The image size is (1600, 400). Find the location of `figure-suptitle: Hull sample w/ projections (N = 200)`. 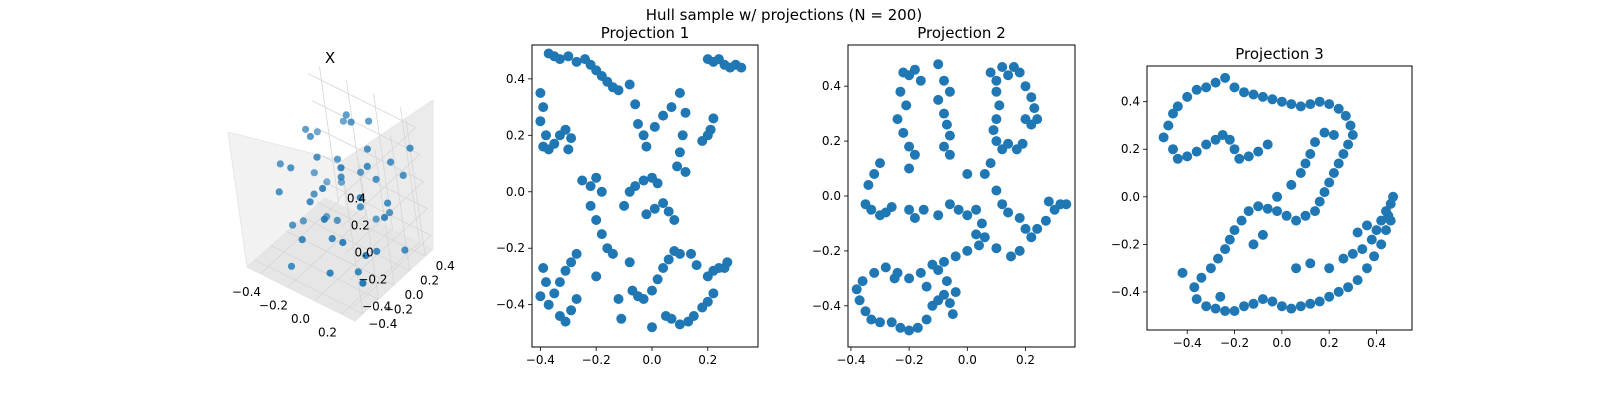

figure-suptitle: Hull sample w/ projections (N = 200) is located at coordinates (784, 15).